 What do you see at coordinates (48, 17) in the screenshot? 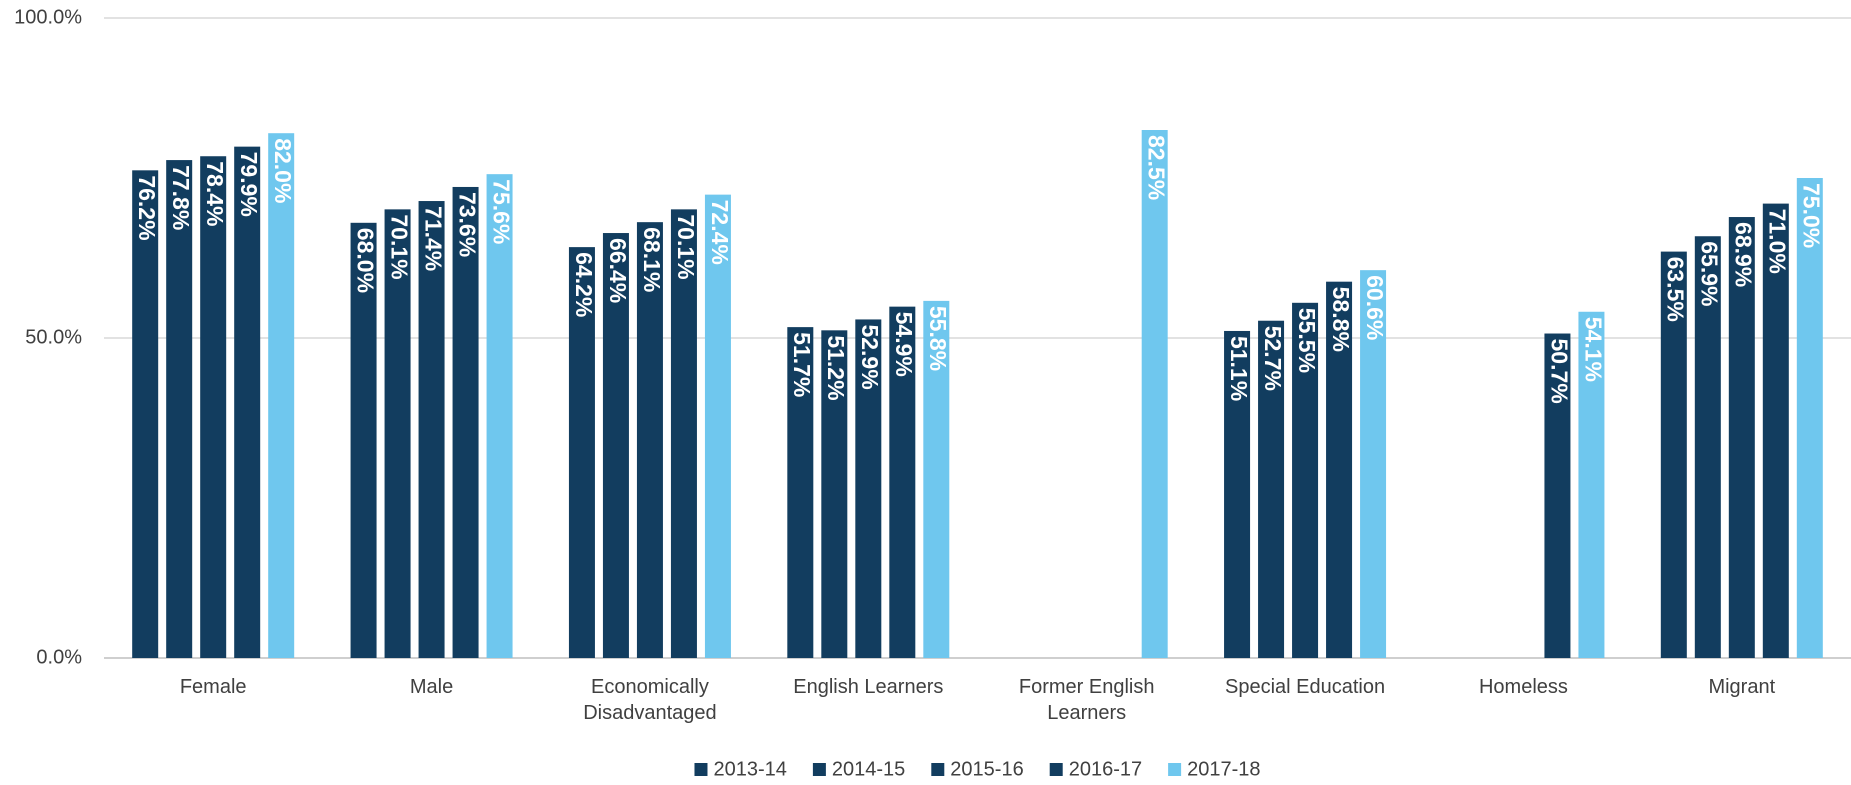
I see `y-tick-label: 100.0%` at bounding box center [48, 17].